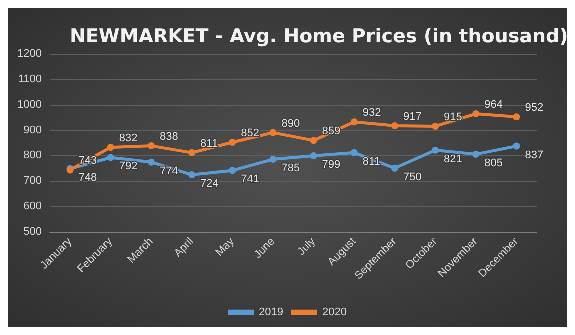  What do you see at coordinates (209, 144) in the screenshot?
I see `data-label: 811` at bounding box center [209, 144].